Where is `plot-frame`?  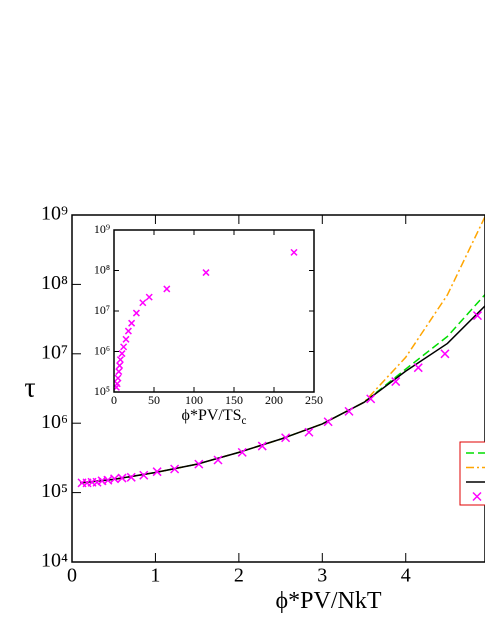 plot-frame is located at coordinates (214, 311).